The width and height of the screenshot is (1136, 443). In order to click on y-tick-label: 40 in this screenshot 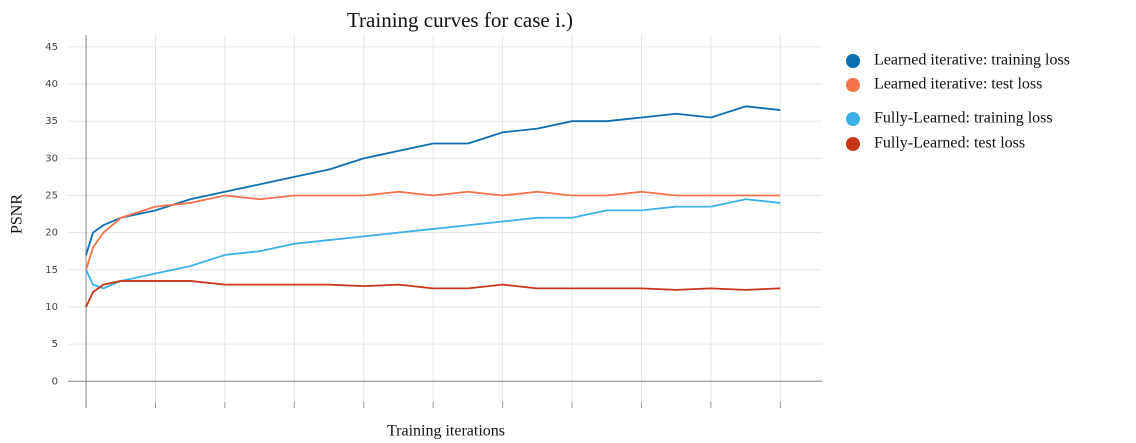, I will do `click(51, 84)`.